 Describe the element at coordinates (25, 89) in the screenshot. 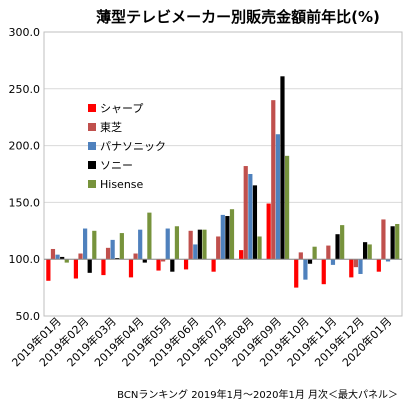

I see `y-tick-label: 250.0` at that location.